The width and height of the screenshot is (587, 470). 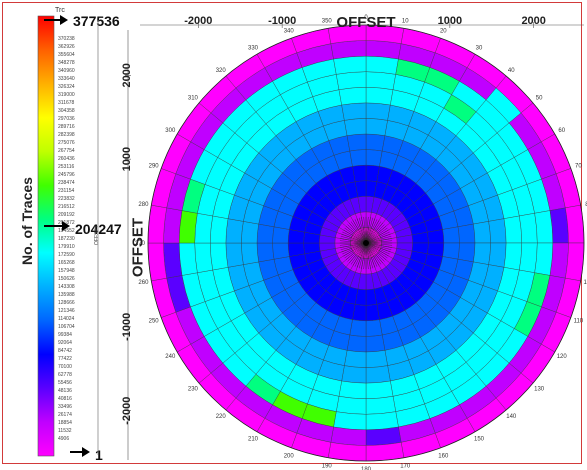 I want to click on y-tick-label: -2000, so click(x=127, y=411).